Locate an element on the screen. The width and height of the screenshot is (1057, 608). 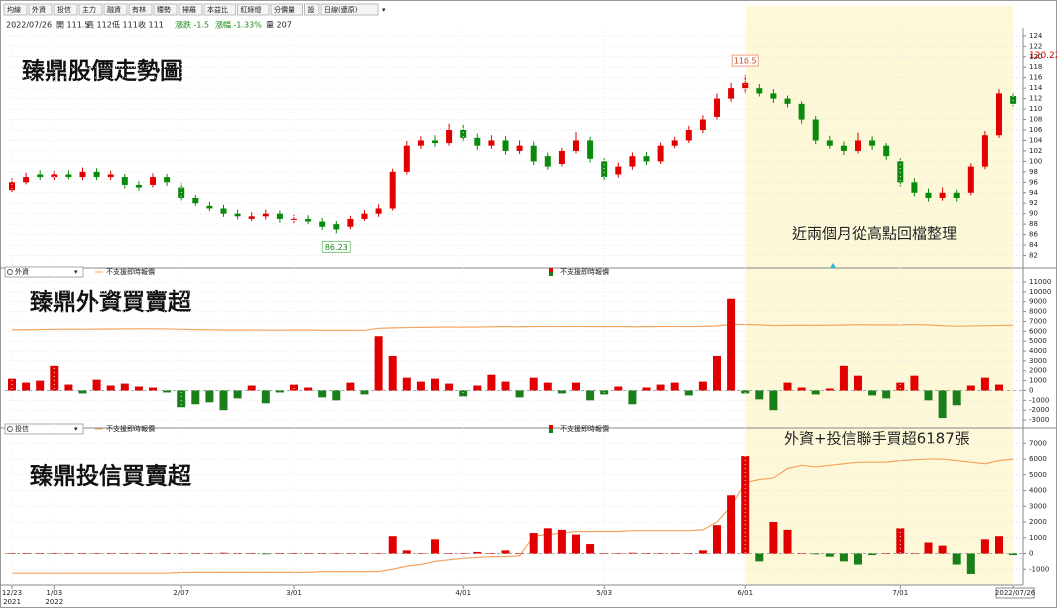
toolbar-tab-label: 掃羅 is located at coordinates (189, 9).